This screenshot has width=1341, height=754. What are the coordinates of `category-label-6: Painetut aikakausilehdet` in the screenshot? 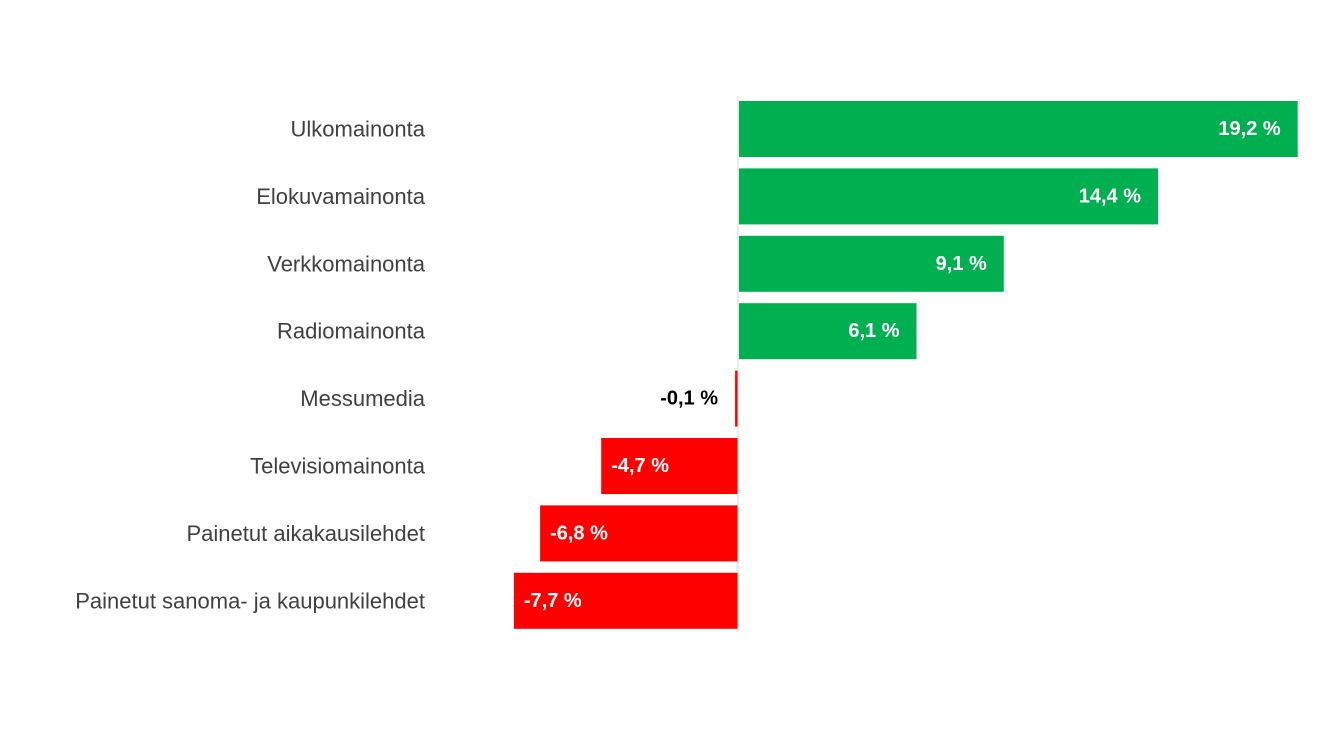 It's located at (306, 533).